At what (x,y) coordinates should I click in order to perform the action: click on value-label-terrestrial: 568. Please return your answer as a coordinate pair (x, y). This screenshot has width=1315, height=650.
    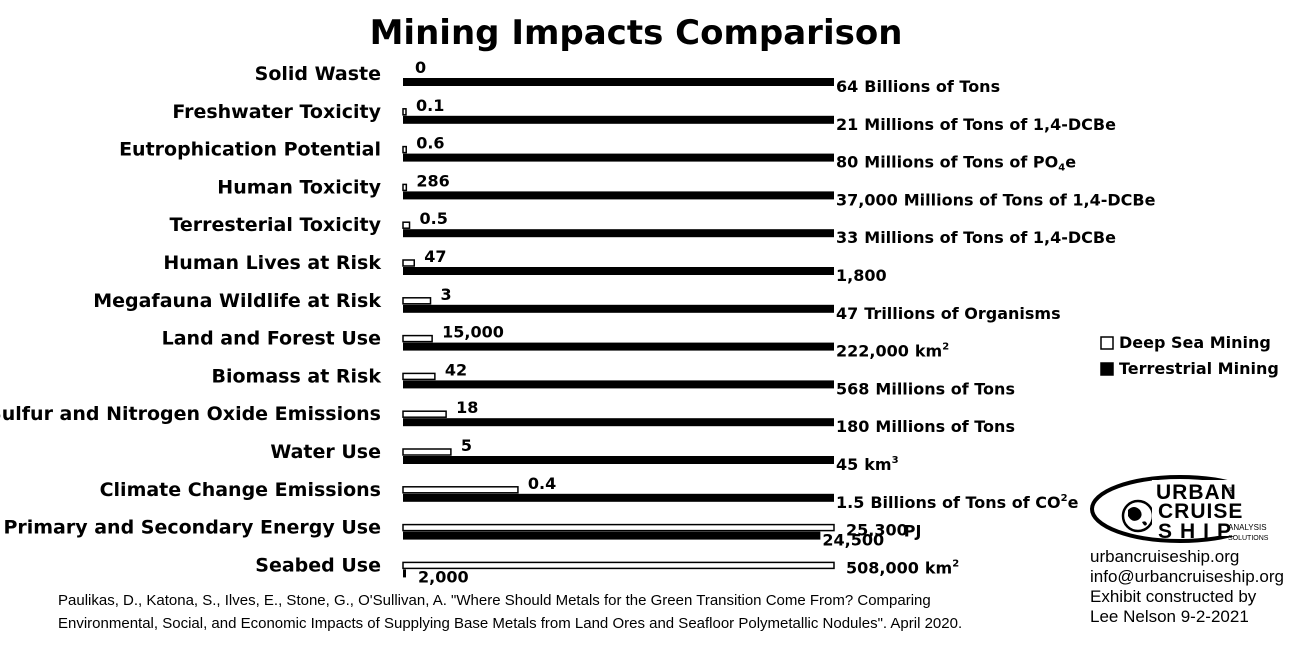
    Looking at the image, I should click on (852, 388).